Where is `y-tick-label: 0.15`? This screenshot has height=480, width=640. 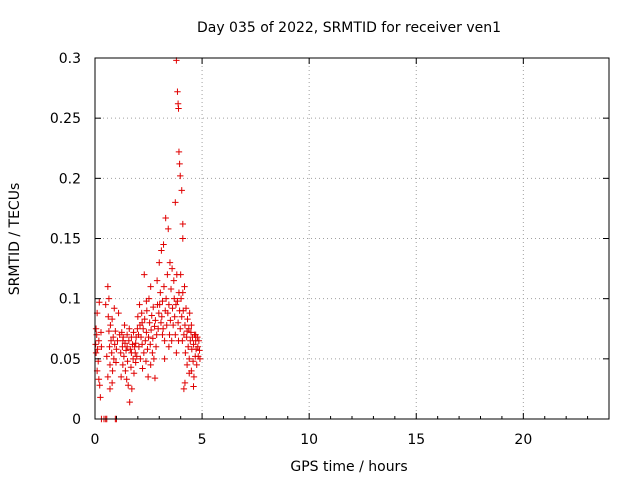 y-tick-label: 0.15 is located at coordinates (65, 240).